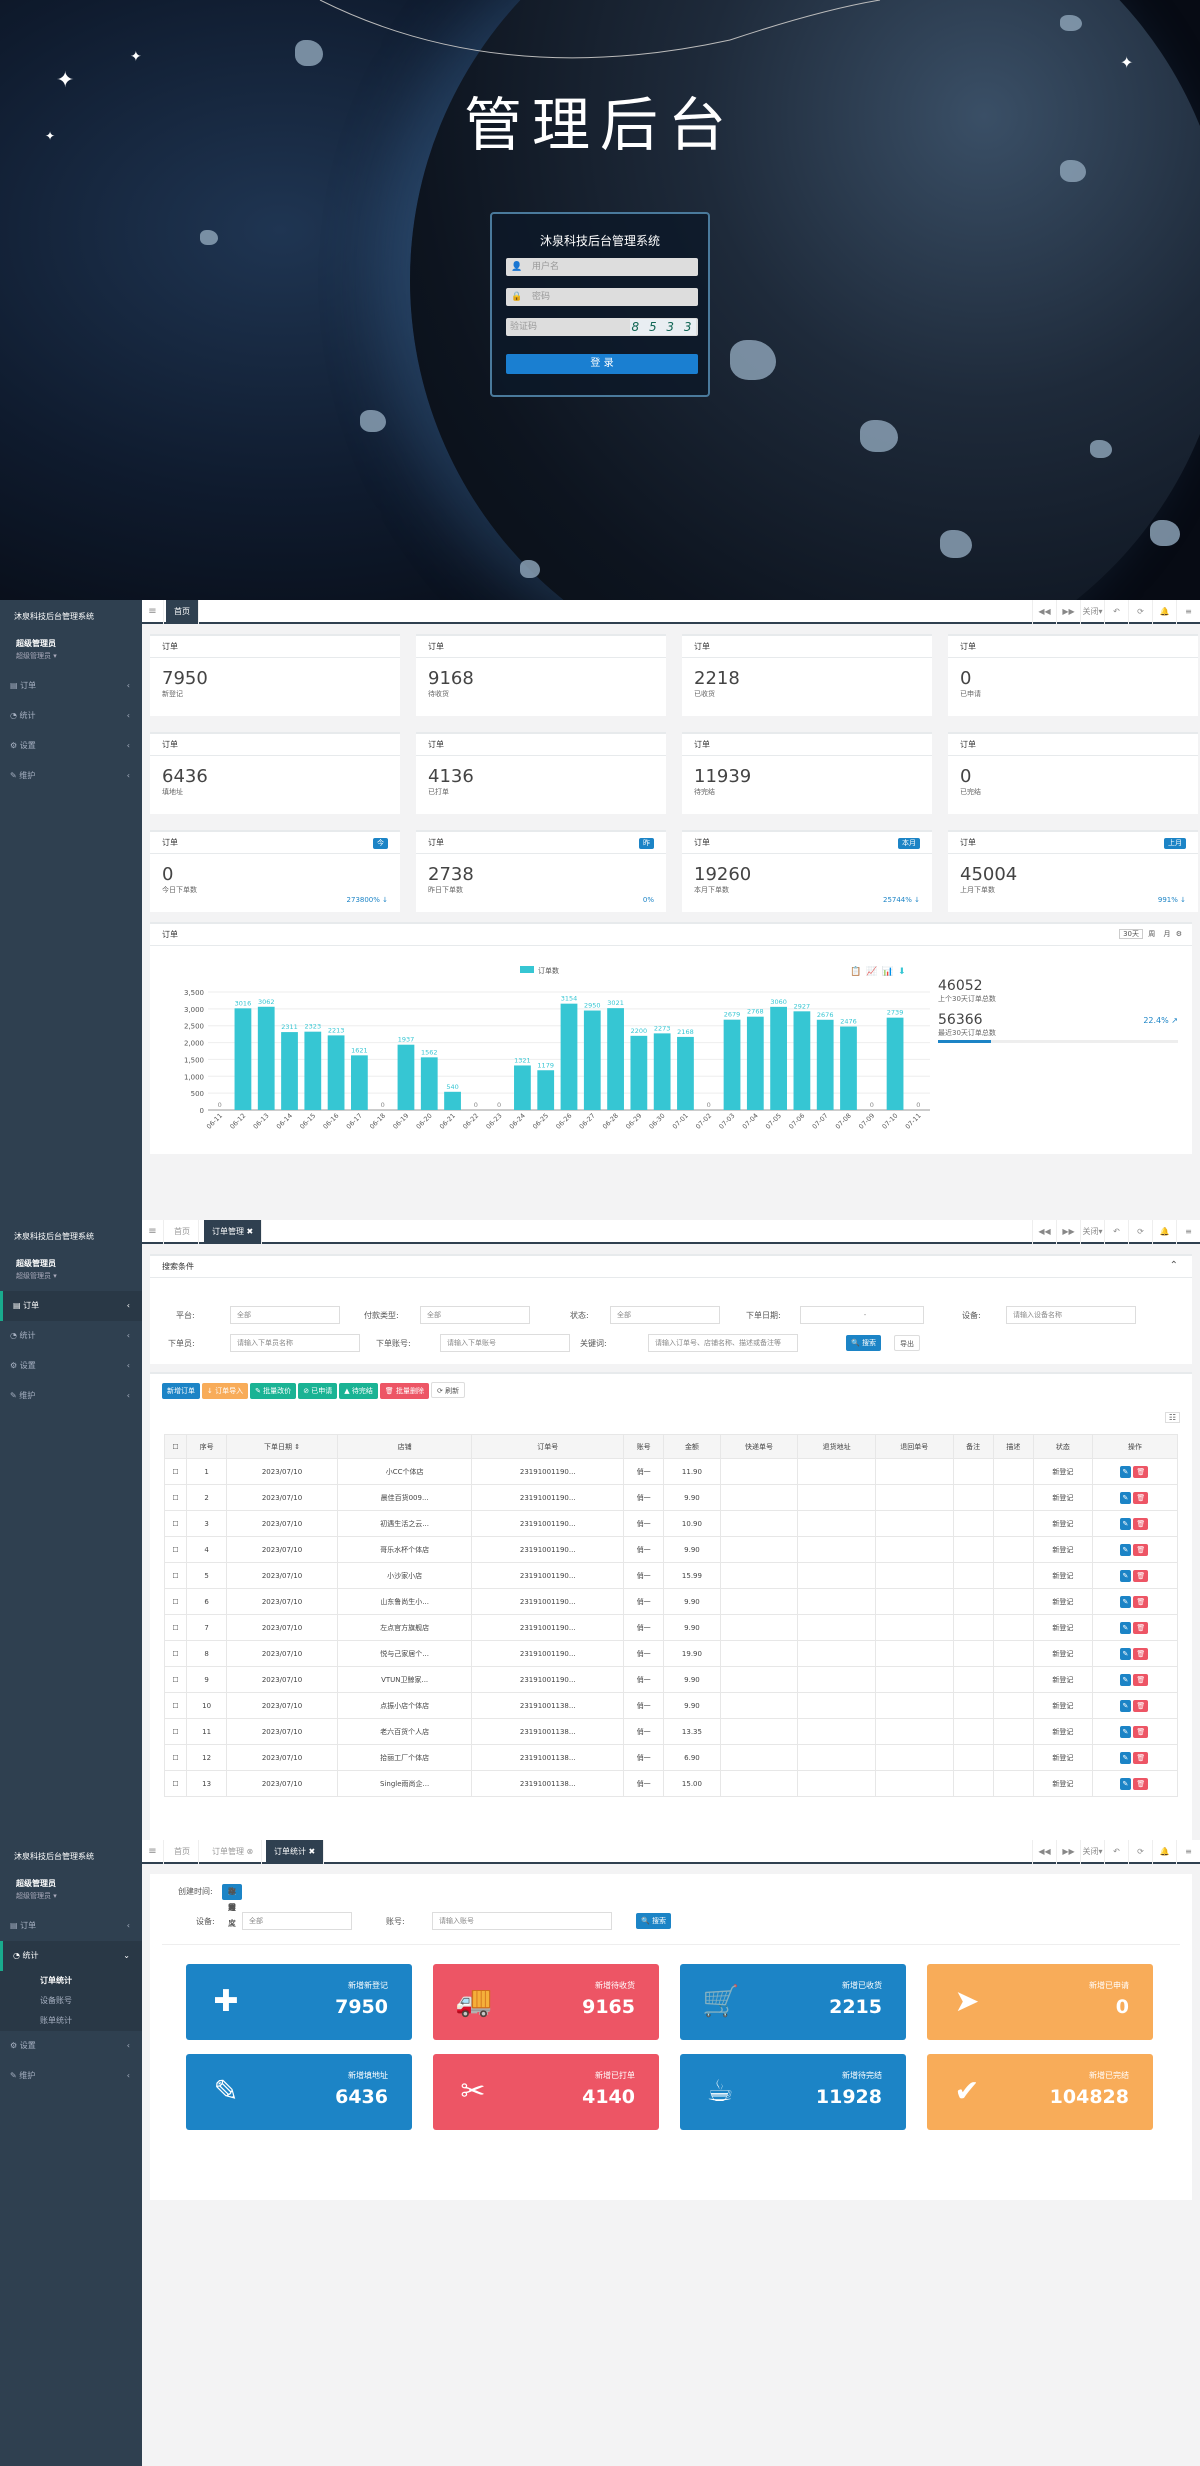 The height and width of the screenshot is (2466, 1200). I want to click on time-filter: 全部, so click(232, 1898).